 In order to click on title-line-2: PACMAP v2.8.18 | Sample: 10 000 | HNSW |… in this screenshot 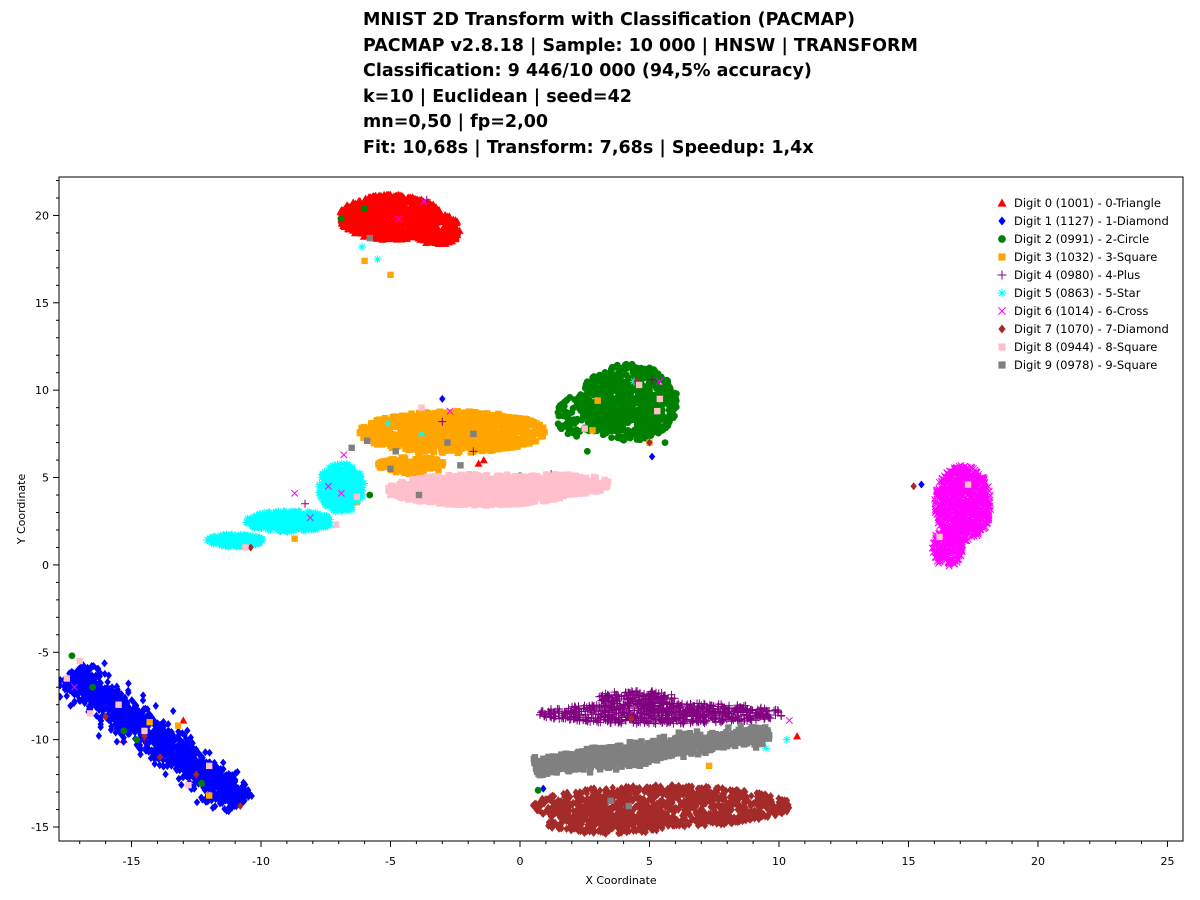, I will do `click(640, 45)`.